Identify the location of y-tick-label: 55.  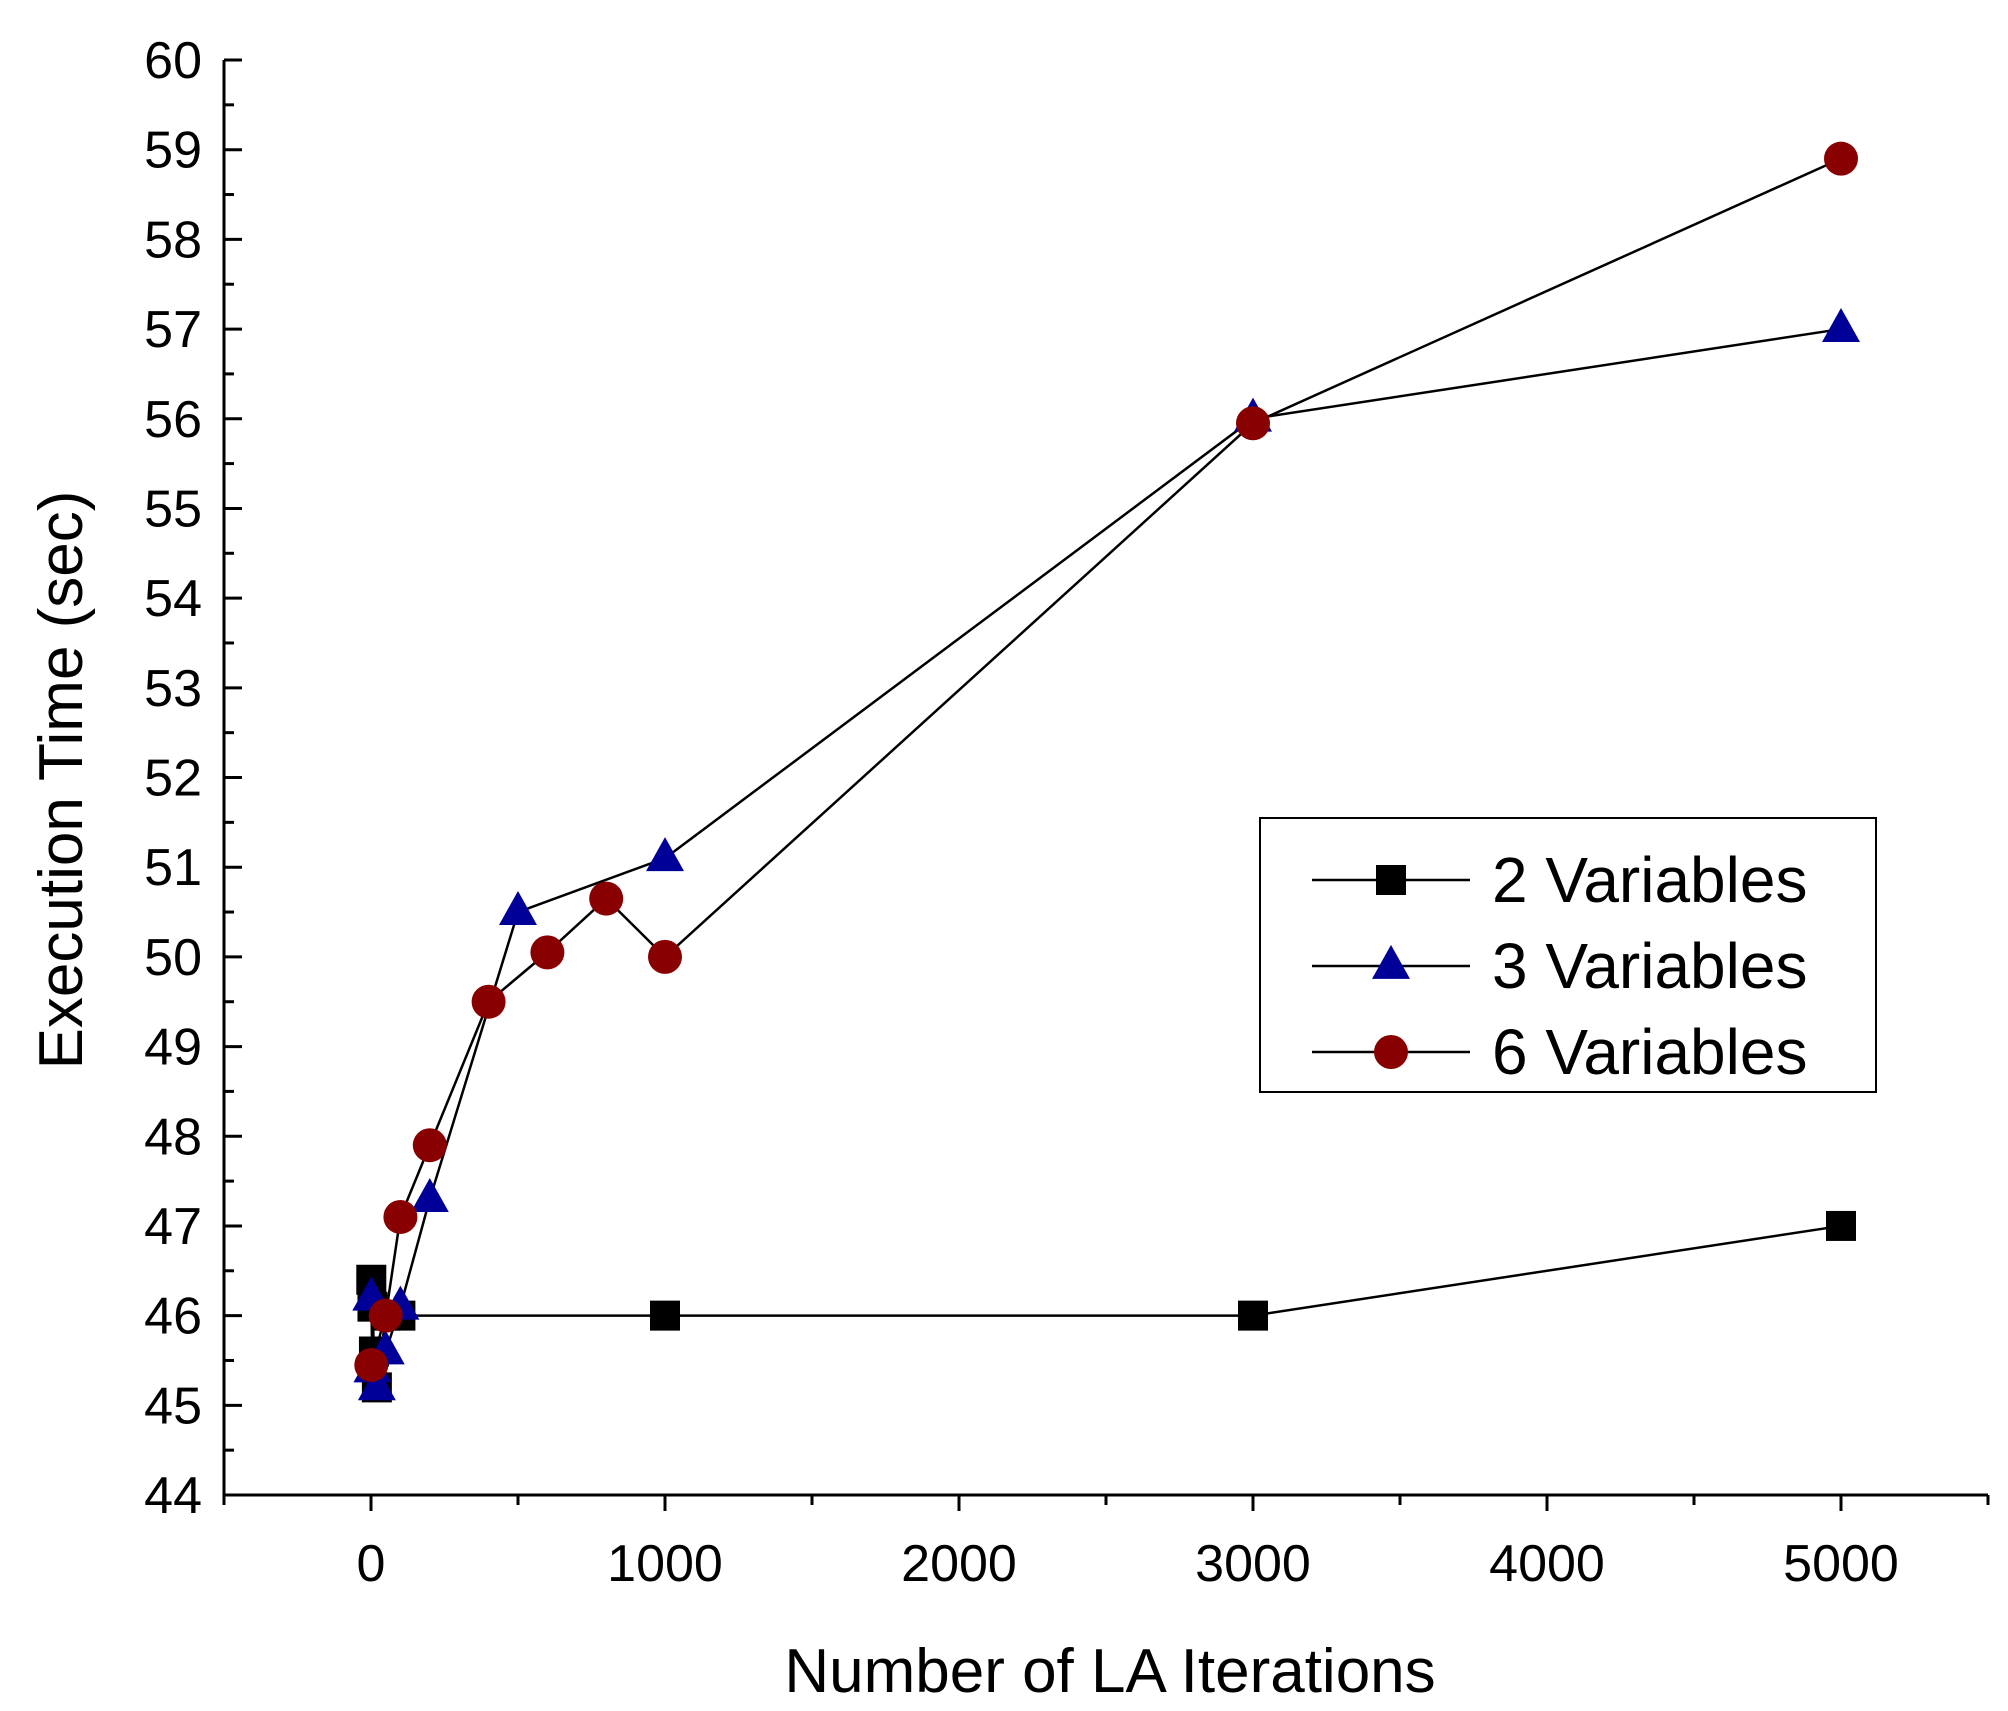
(173, 509).